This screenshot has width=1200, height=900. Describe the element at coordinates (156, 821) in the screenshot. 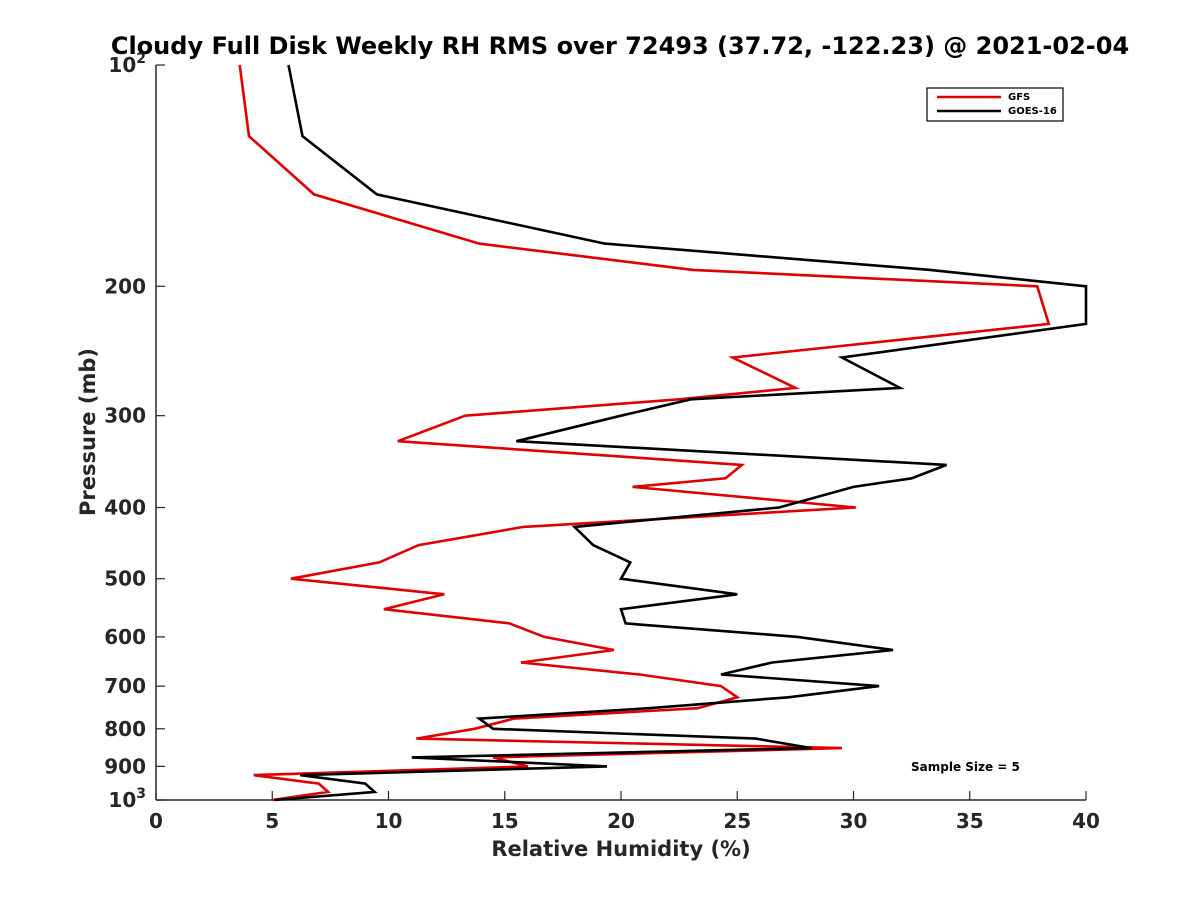

I see `x-tick-label: 0` at that location.